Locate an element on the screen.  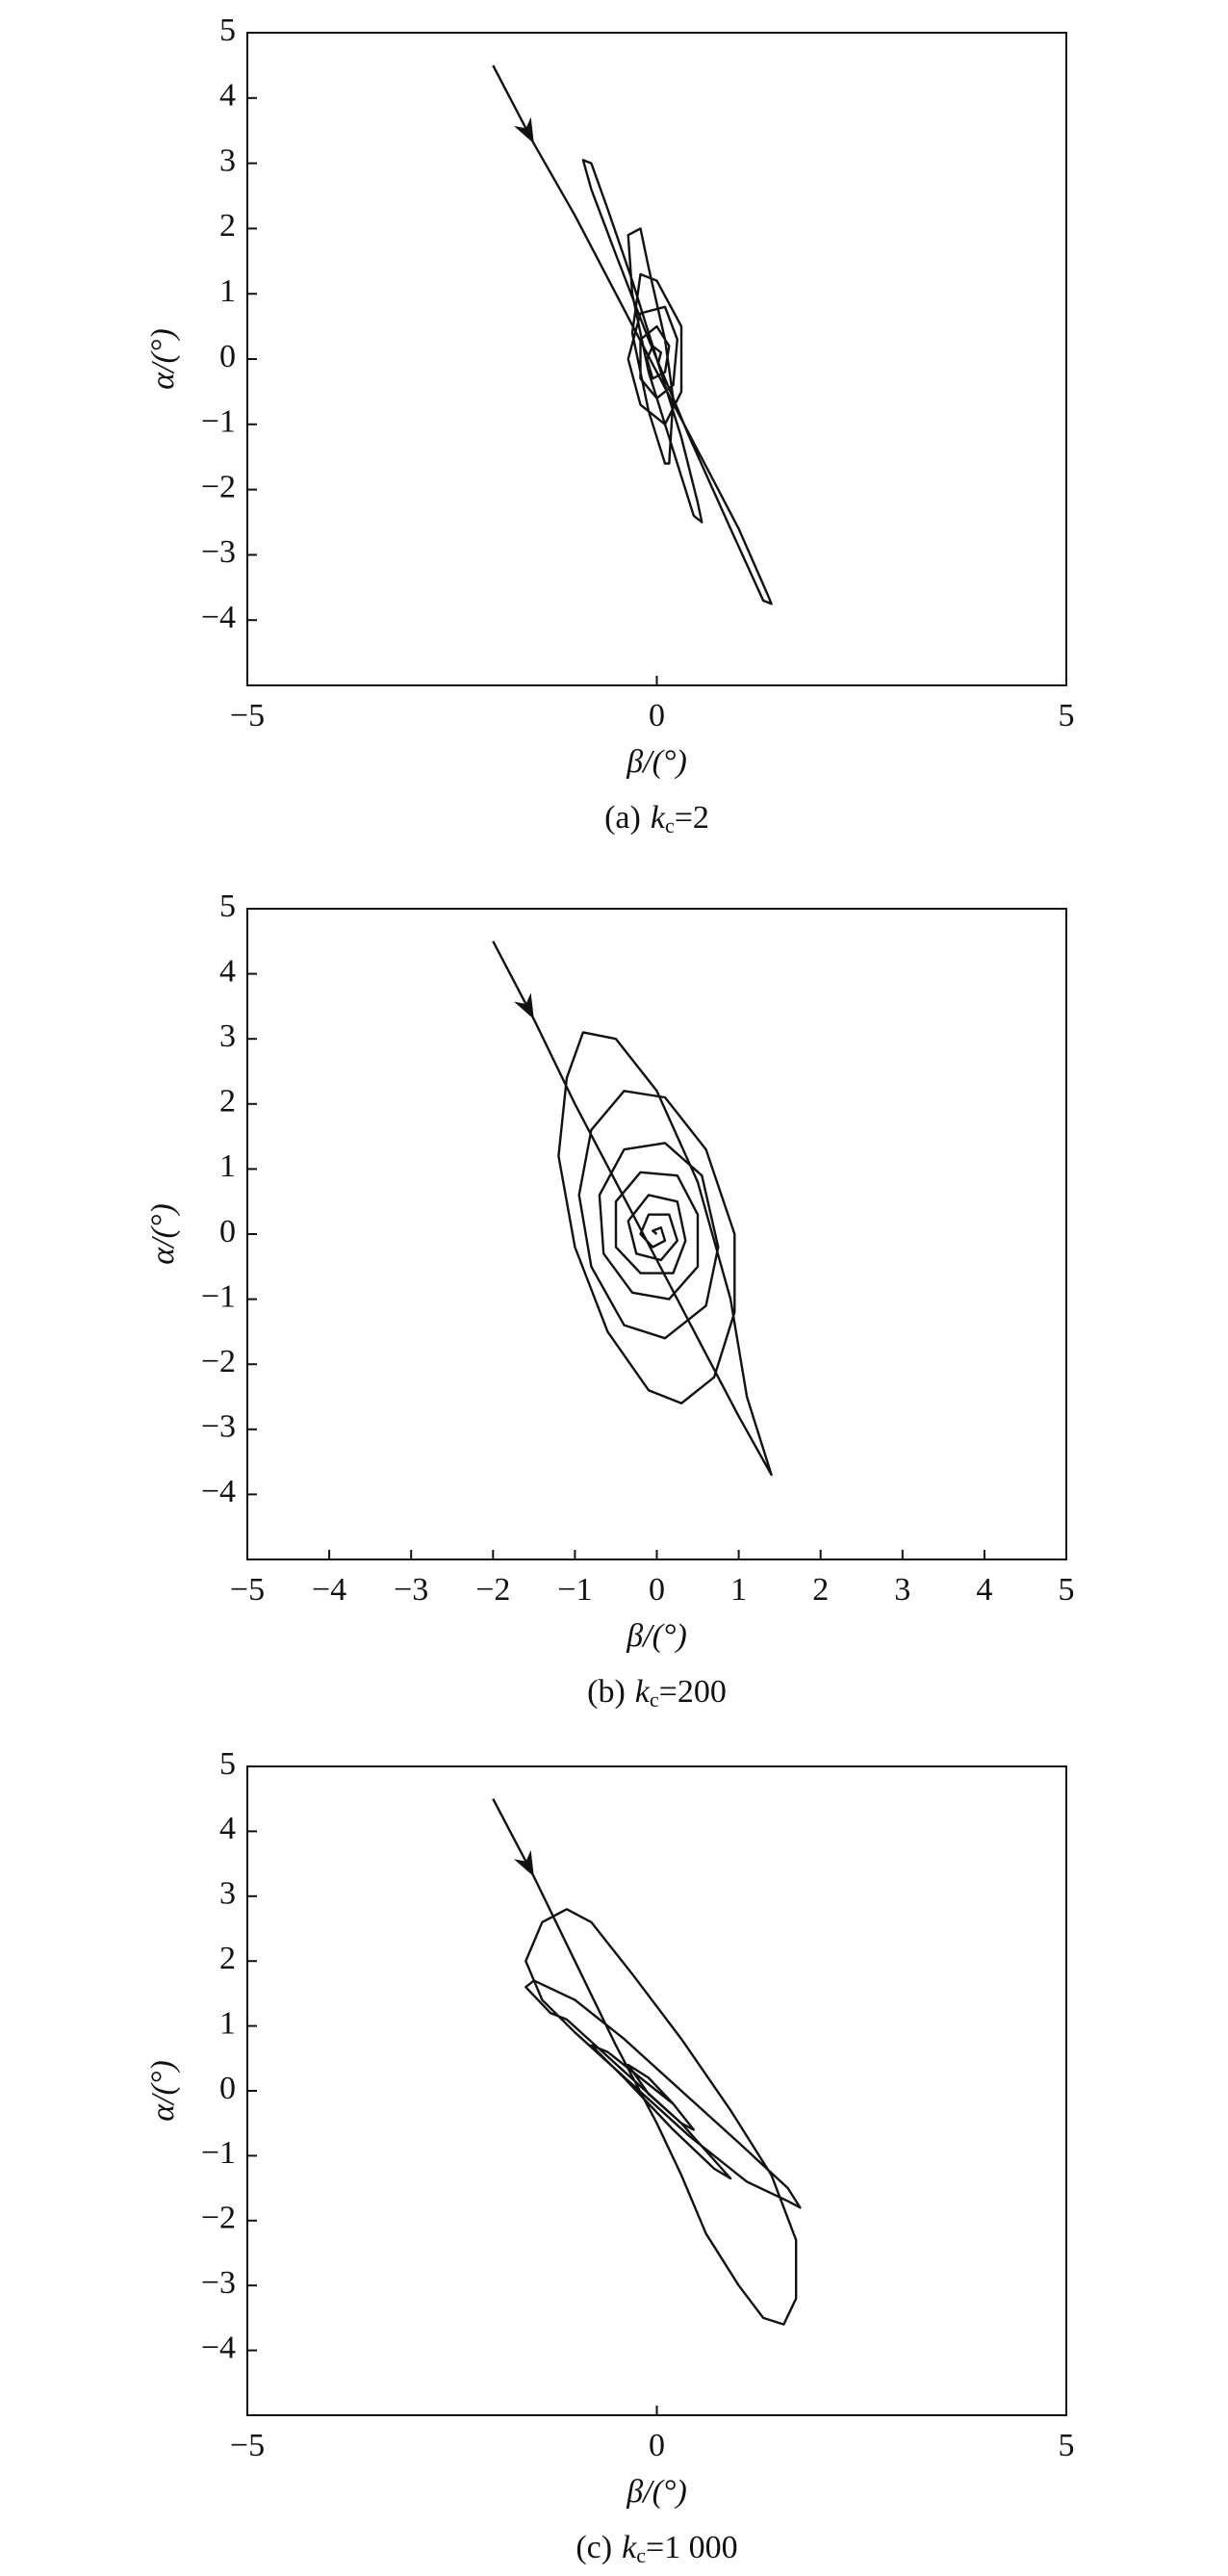
caption: (b) kc=200 is located at coordinates (657, 1693).